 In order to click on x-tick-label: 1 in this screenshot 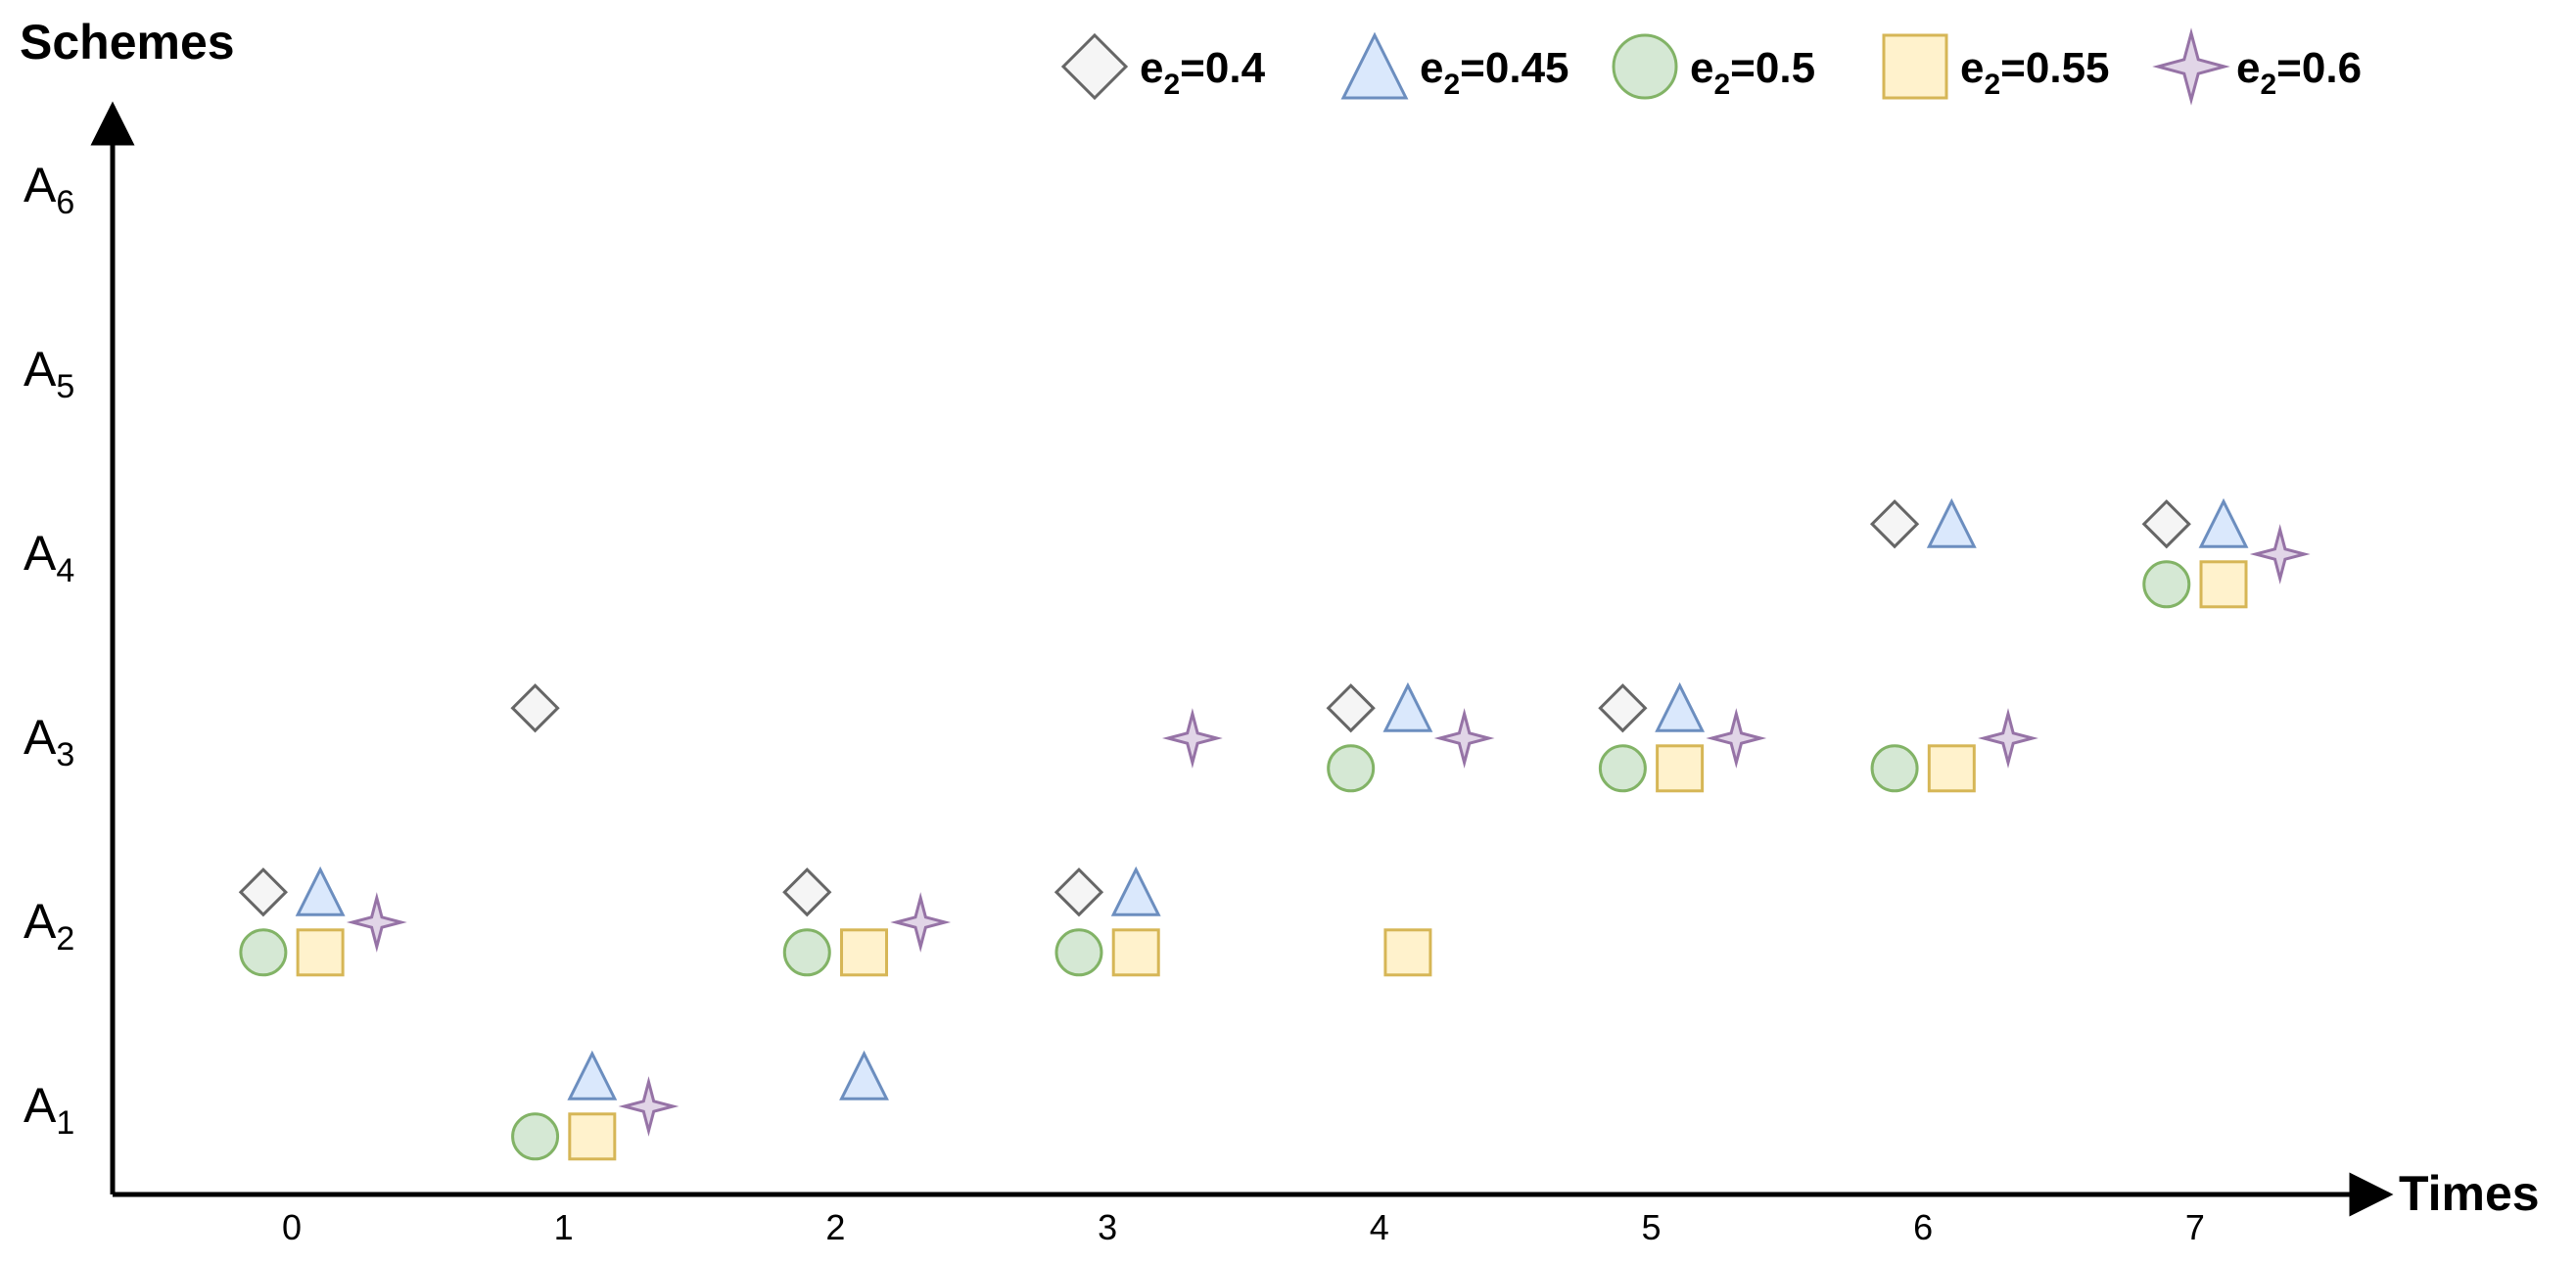, I will do `click(564, 1227)`.